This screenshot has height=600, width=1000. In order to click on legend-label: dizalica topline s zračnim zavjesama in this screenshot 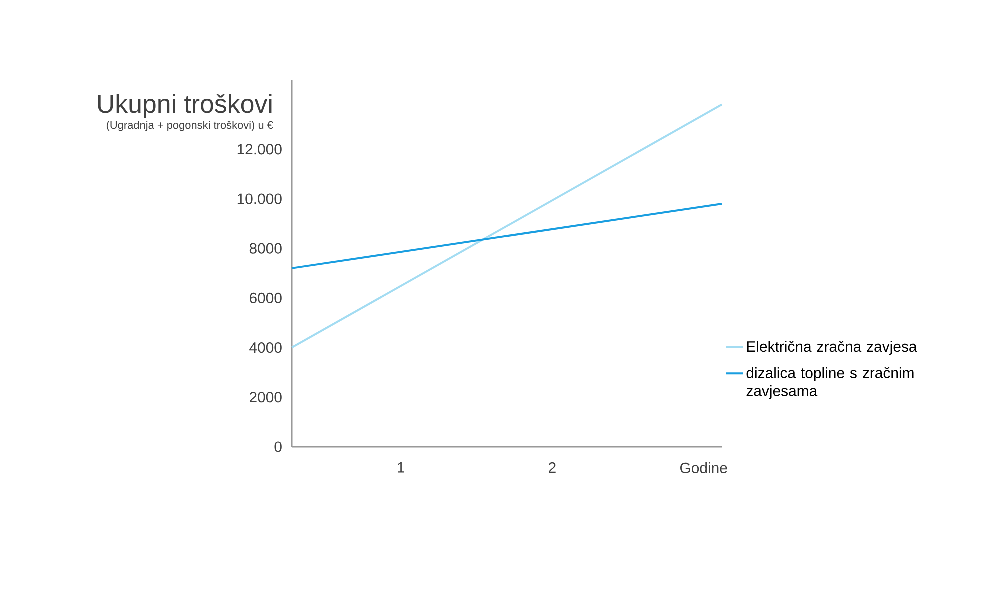, I will do `click(830, 383)`.